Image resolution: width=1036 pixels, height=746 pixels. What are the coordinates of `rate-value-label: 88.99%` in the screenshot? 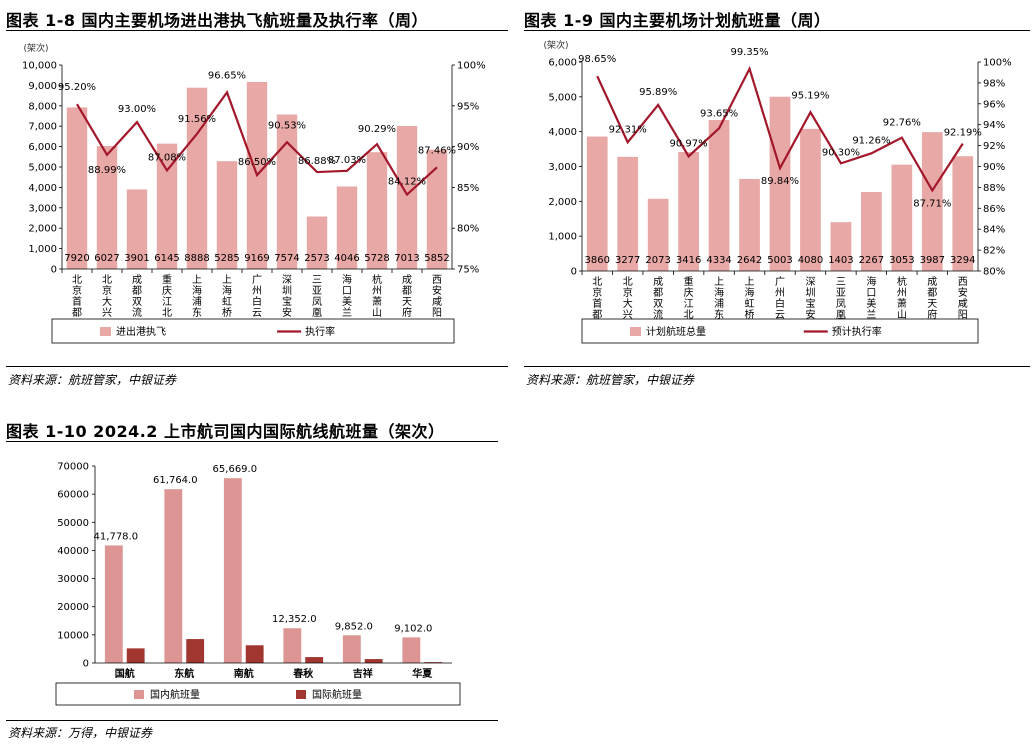 It's located at (107, 170).